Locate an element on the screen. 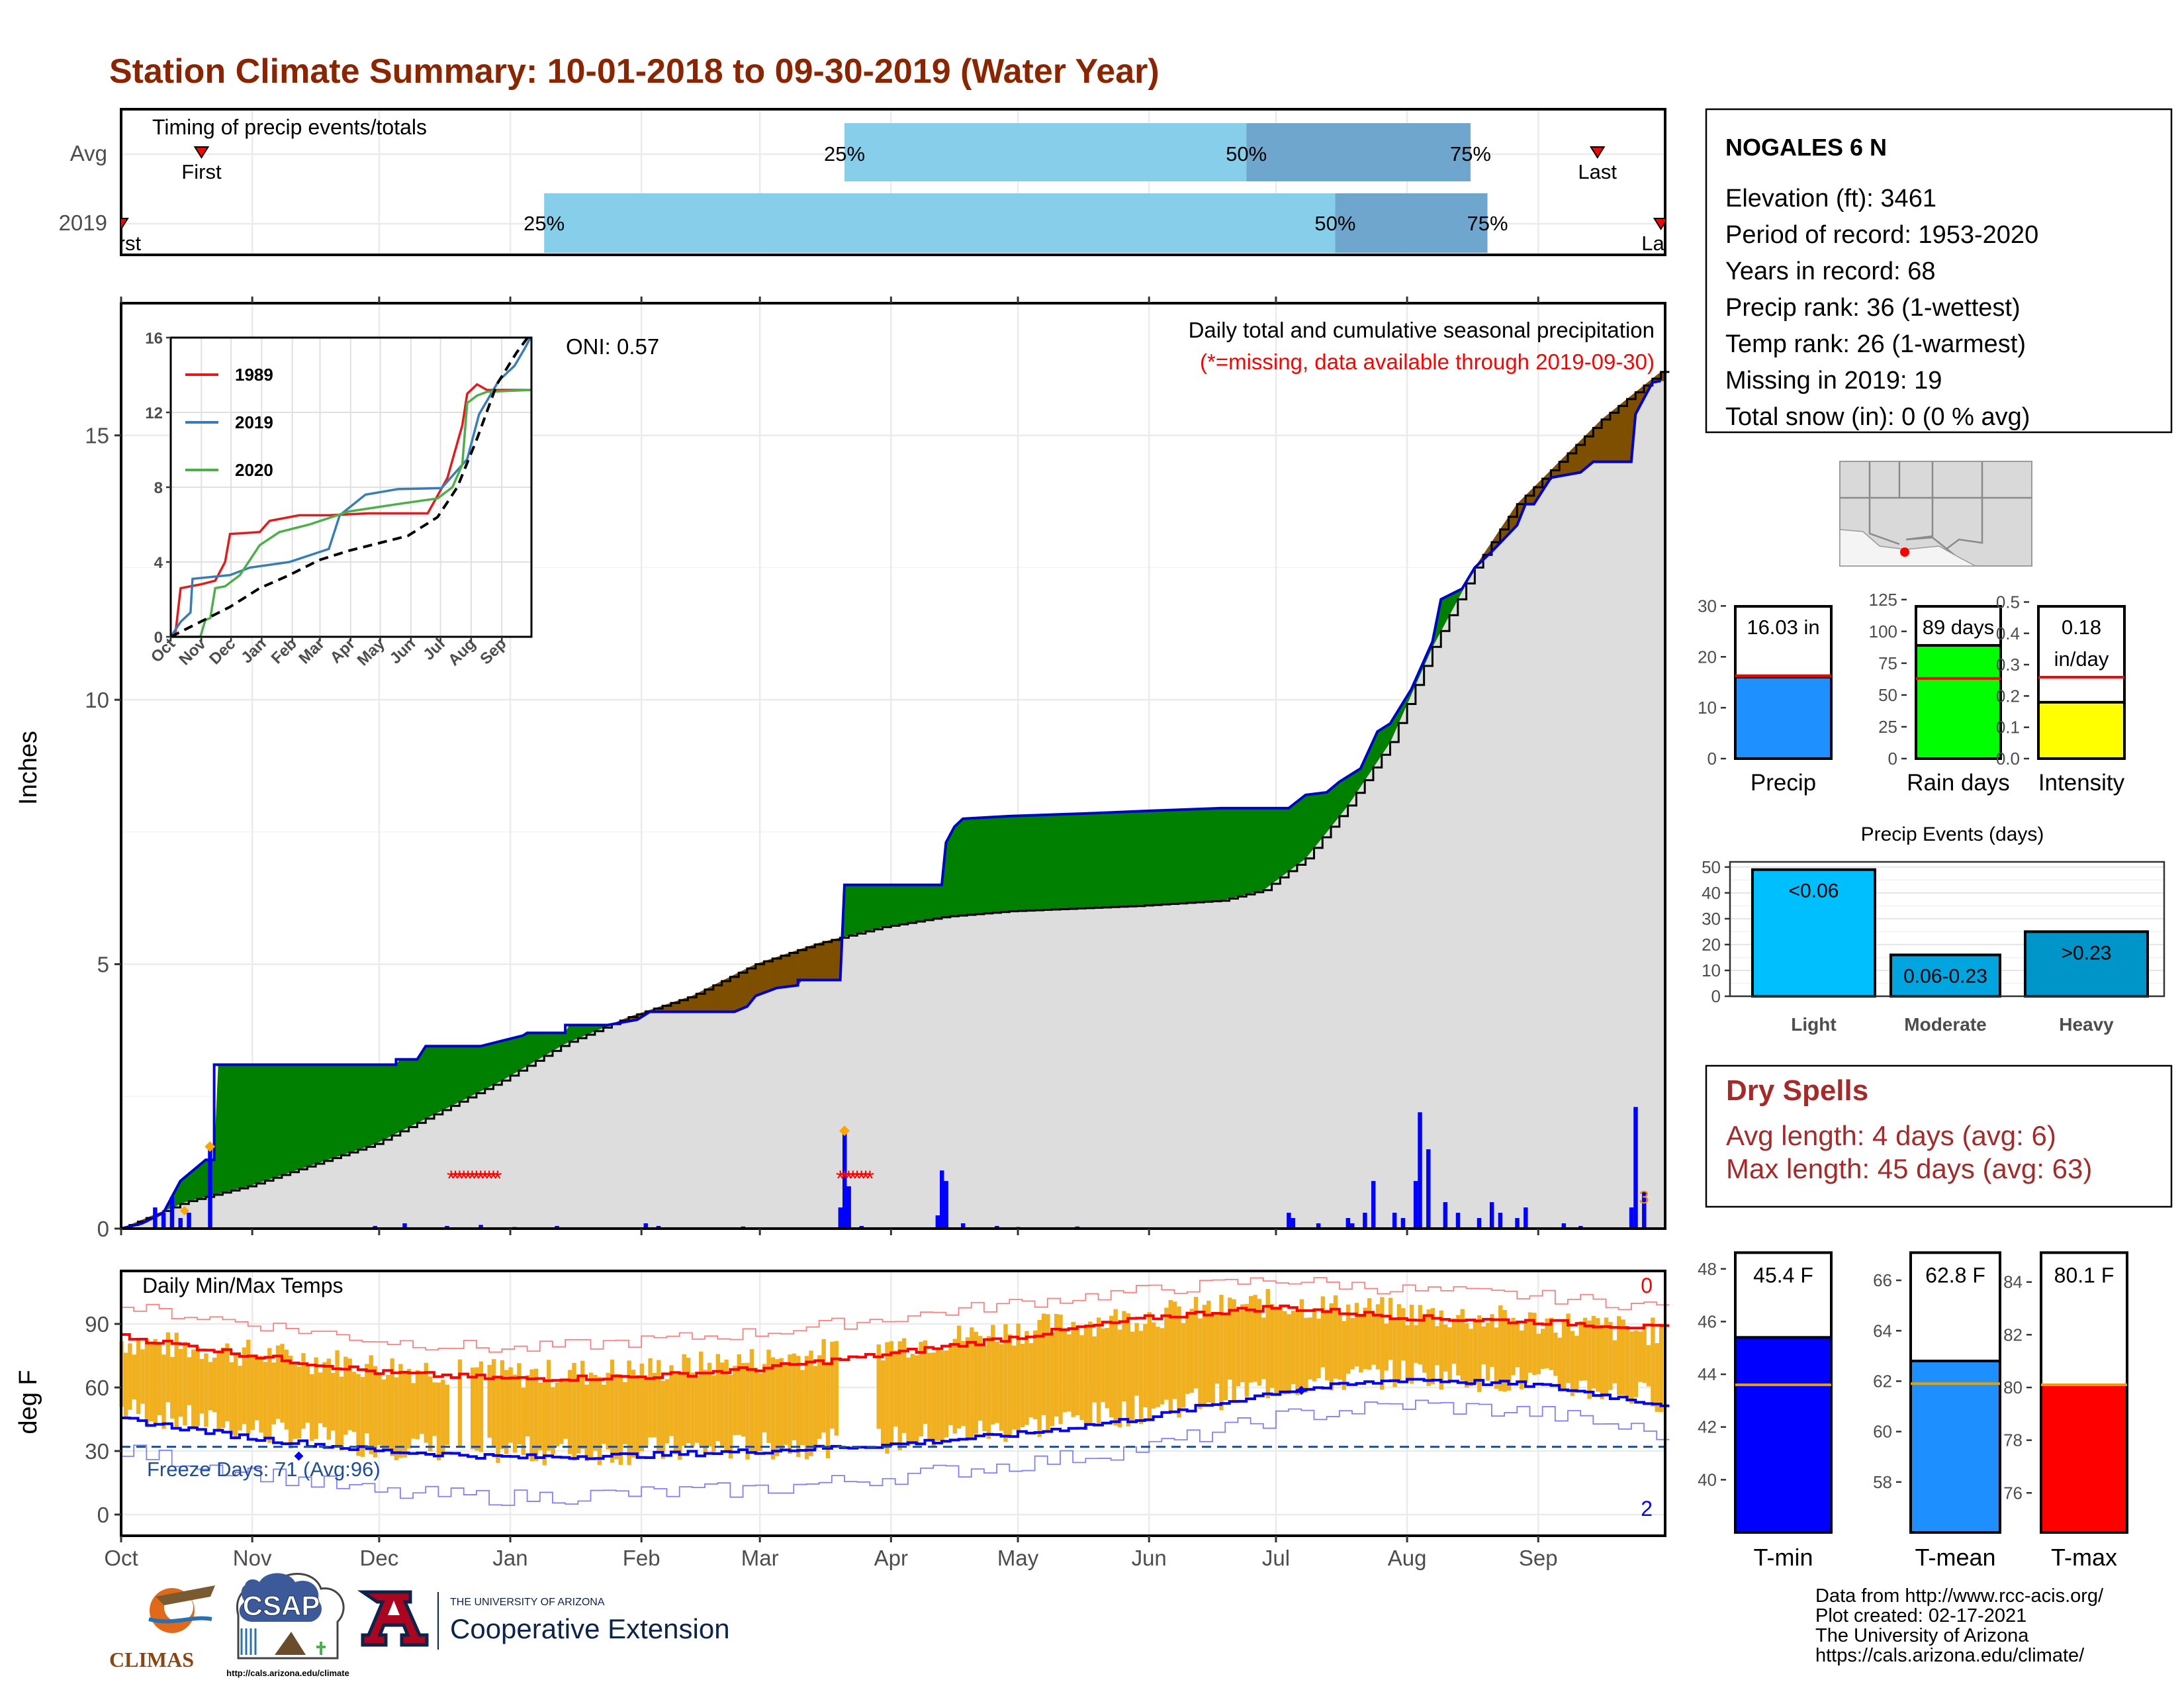 The image size is (2184, 1688). month-tick-label: Aug is located at coordinates (1407, 1558).